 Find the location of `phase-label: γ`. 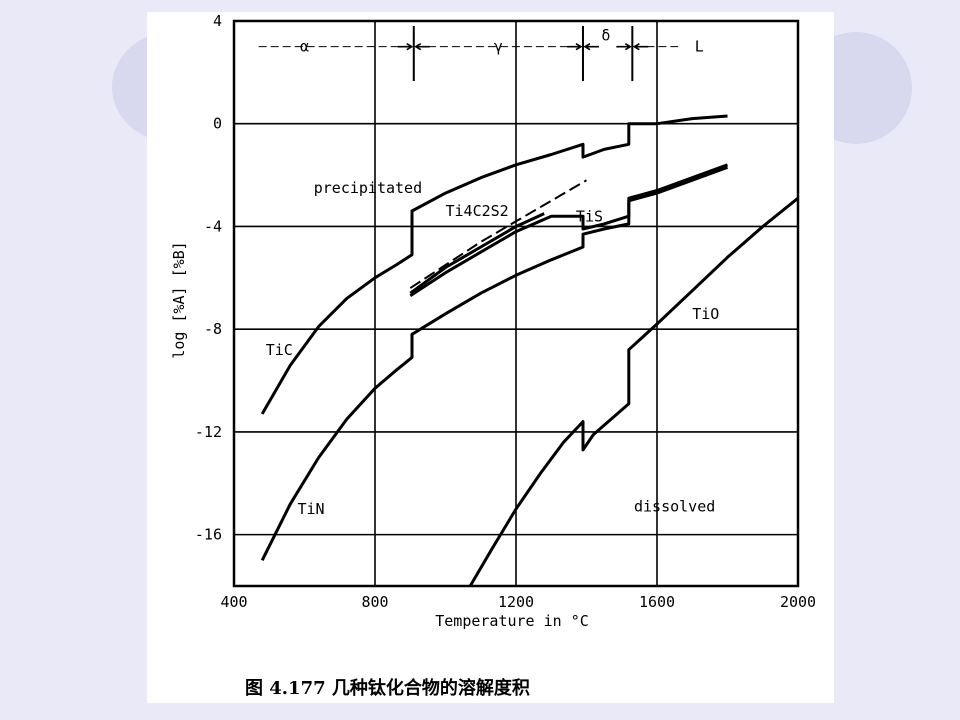

phase-label: γ is located at coordinates (498, 47).